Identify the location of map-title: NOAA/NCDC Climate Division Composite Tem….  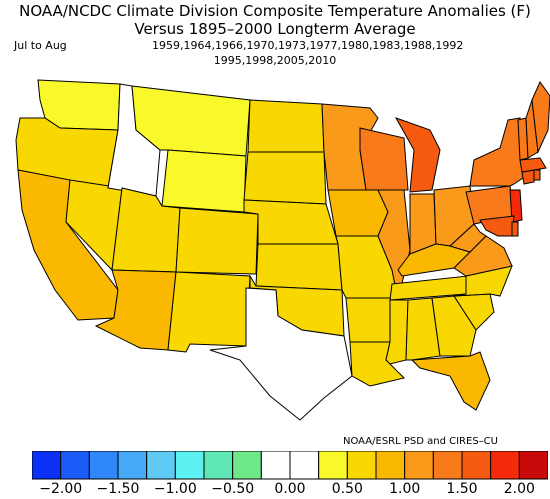
(275, 11).